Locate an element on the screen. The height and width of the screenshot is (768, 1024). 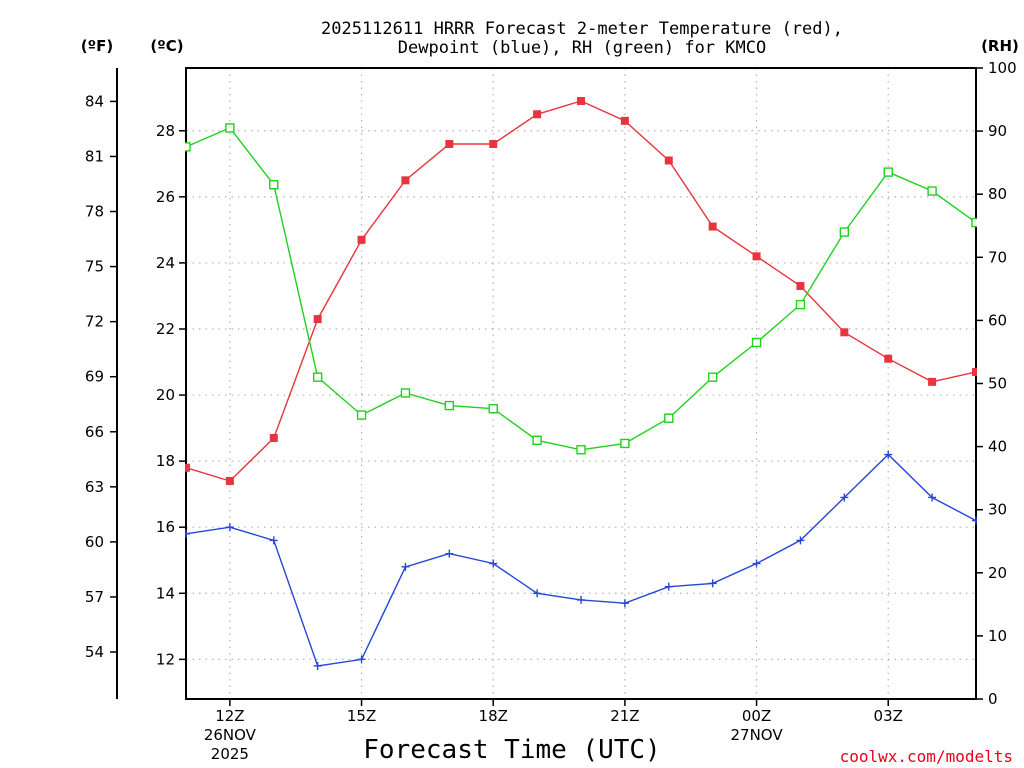
celsius-tick-label: 16 is located at coordinates (165, 527).